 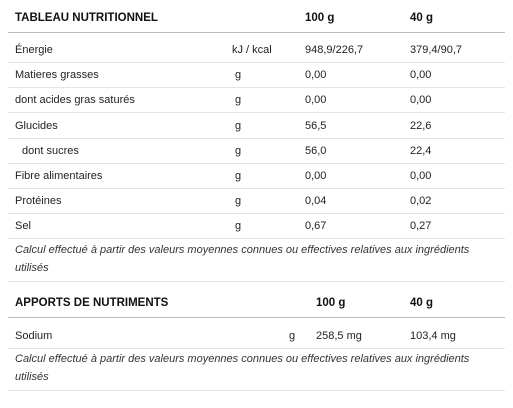 I want to click on value-cell: 0,02, so click(x=421, y=201).